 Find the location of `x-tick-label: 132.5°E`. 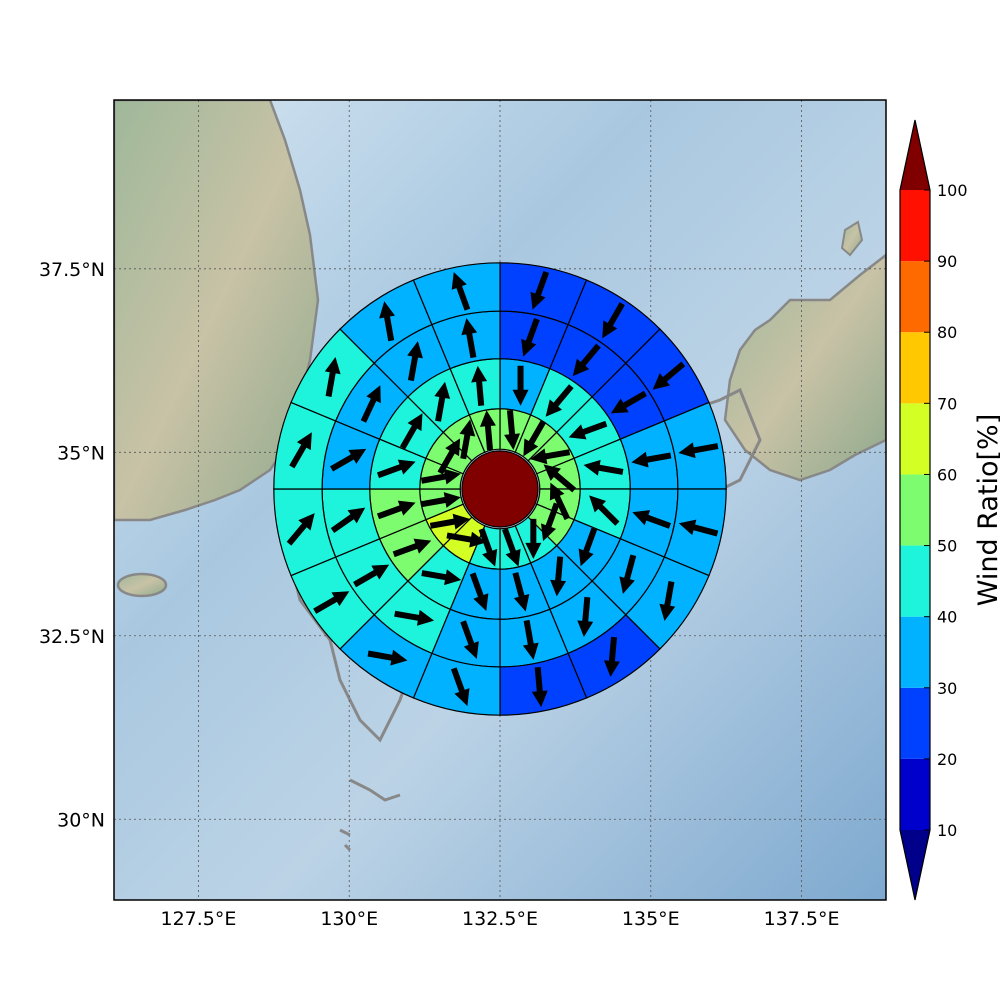

x-tick-label: 132.5°E is located at coordinates (500, 919).